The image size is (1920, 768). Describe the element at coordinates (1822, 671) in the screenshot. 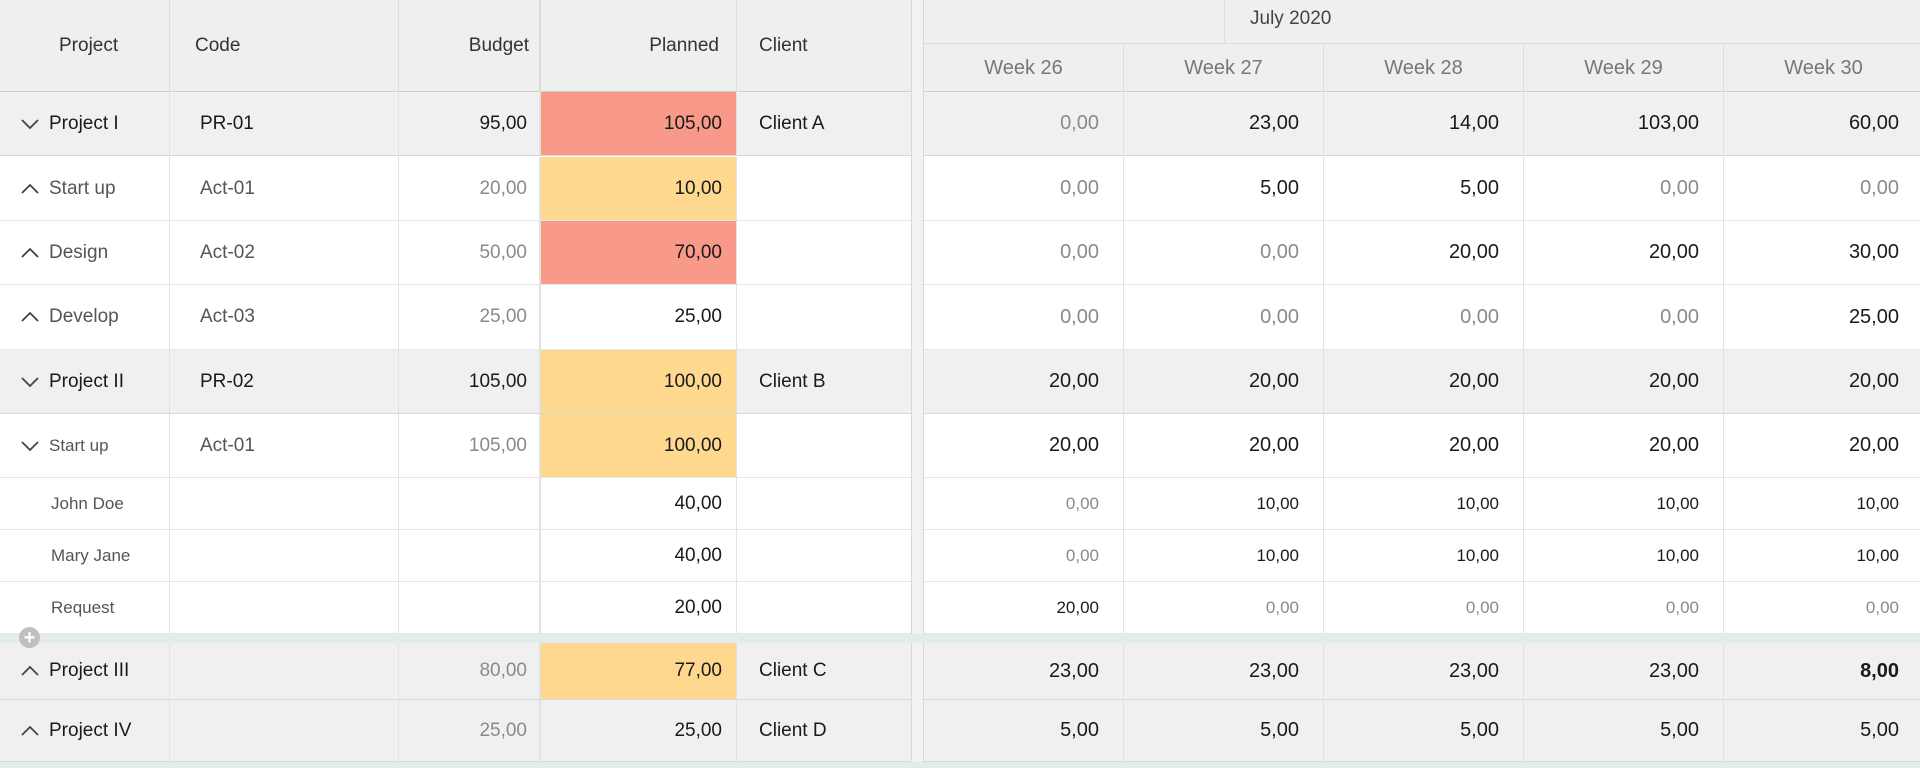

I see `week-value-cell: 8,00` at that location.